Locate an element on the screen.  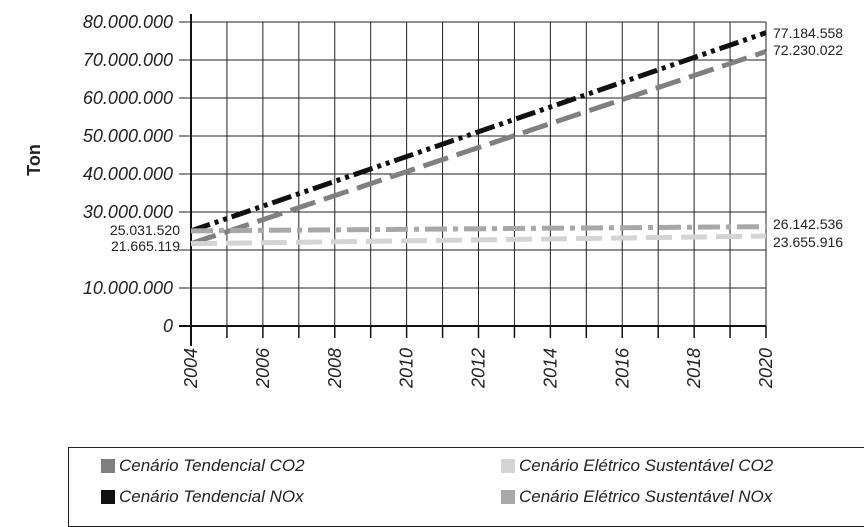
x-tick-label: 2010 is located at coordinates (407, 368).